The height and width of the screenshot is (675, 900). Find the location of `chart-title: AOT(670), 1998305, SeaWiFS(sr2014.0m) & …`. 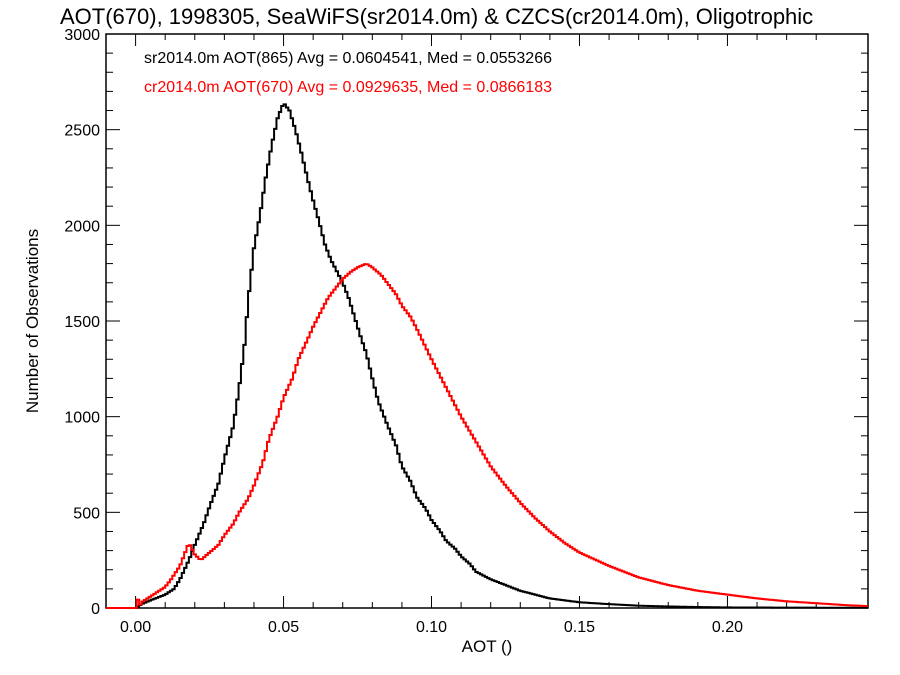

chart-title: AOT(670), 1998305, SeaWiFS(sr2014.0m) & … is located at coordinates (436, 16).